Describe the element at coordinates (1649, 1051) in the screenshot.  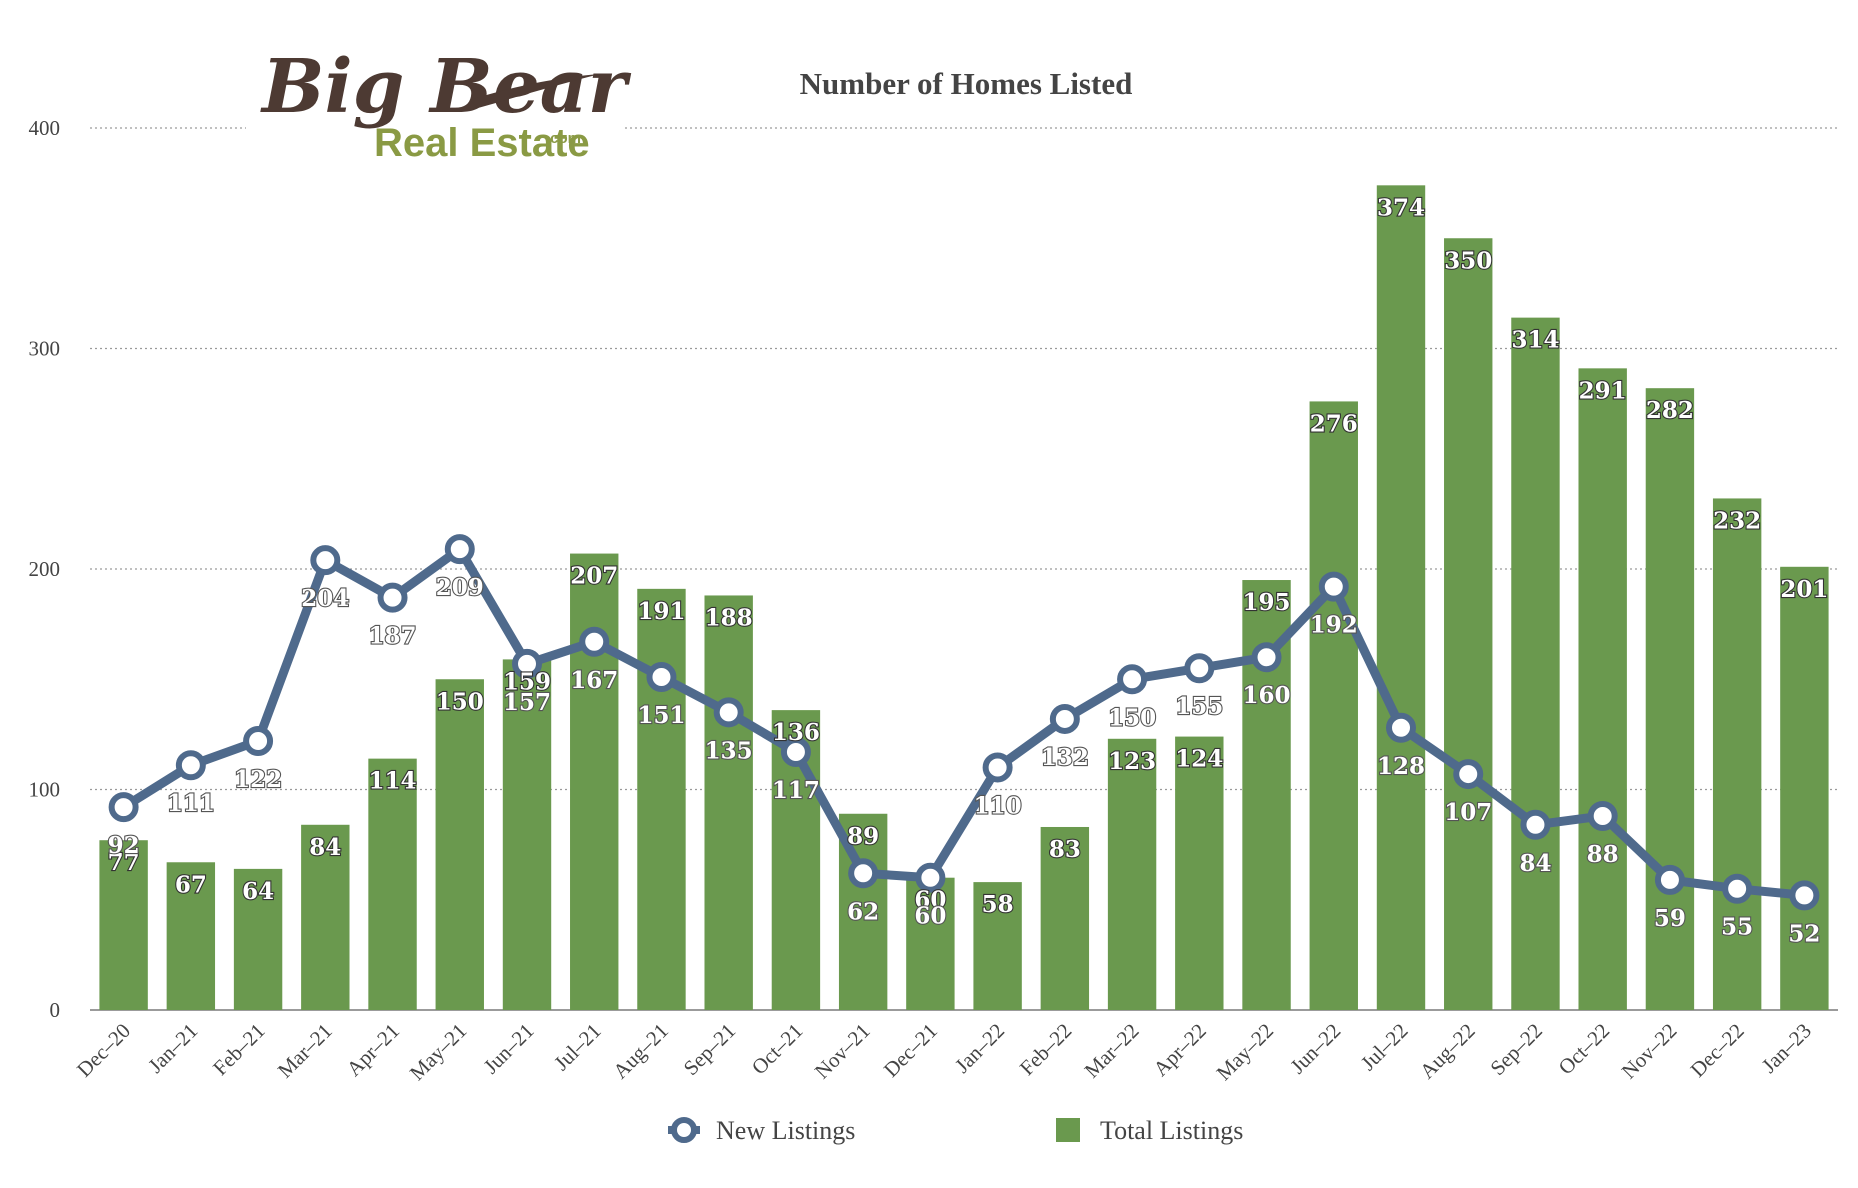
I see `x-tick-label: Nov–22` at that location.